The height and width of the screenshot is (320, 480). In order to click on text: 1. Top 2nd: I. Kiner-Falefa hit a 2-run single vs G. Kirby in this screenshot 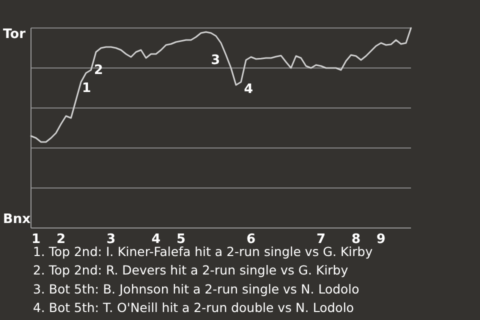, I will do `click(203, 251)`.